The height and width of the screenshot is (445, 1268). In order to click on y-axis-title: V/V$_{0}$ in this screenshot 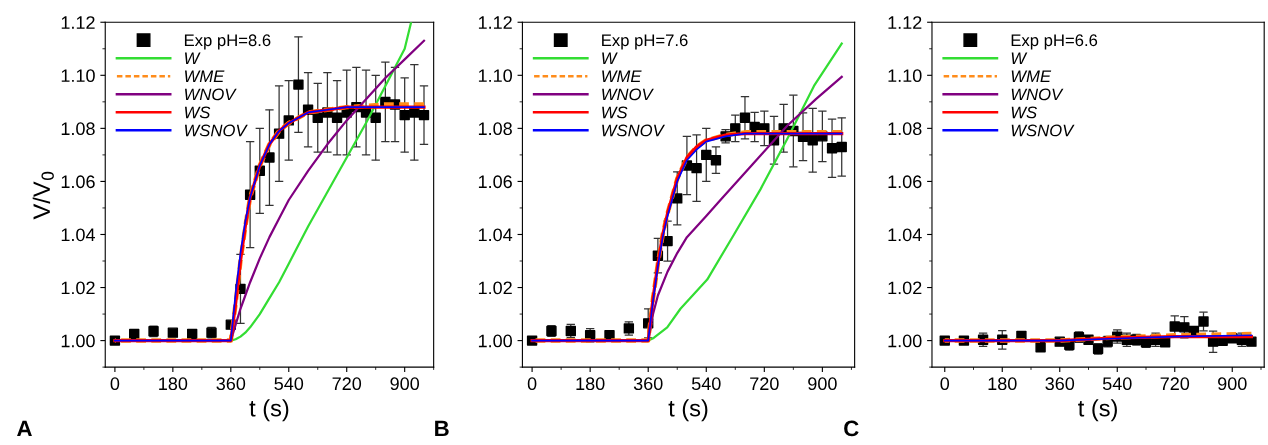, I will do `click(43, 195)`.